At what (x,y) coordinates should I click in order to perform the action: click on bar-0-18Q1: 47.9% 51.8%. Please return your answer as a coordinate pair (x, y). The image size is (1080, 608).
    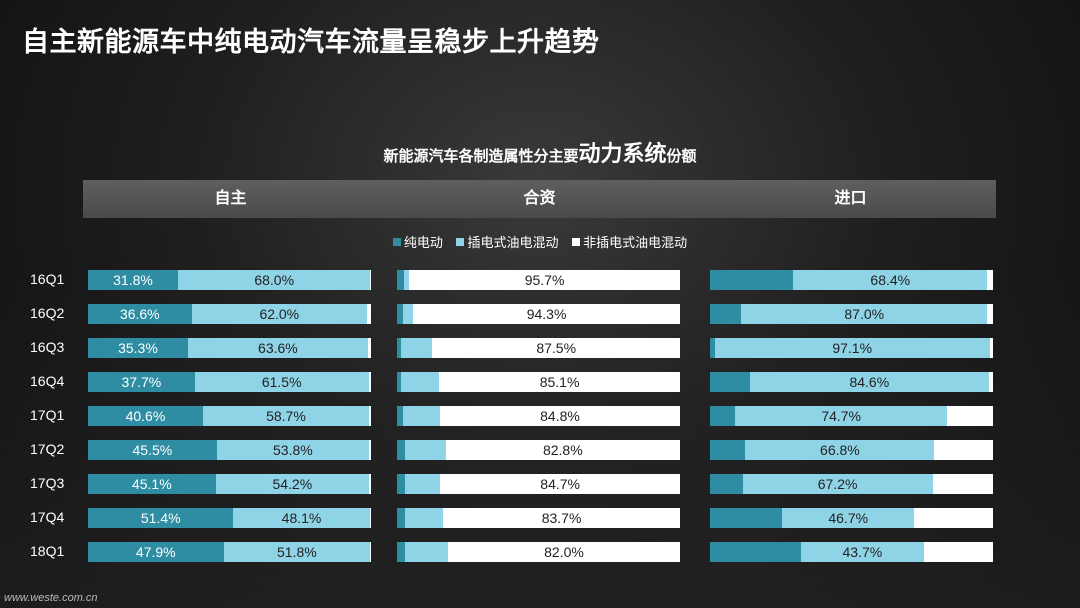
    Looking at the image, I should click on (229, 552).